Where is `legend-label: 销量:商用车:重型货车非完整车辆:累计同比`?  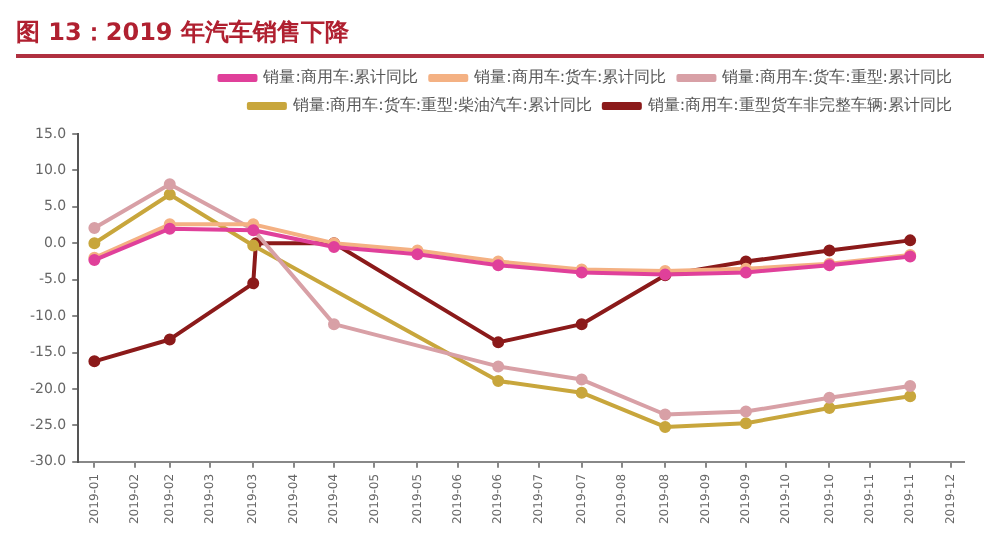 legend-label: 销量:商用车:重型货车非完整车辆:累计同比 is located at coordinates (799, 105).